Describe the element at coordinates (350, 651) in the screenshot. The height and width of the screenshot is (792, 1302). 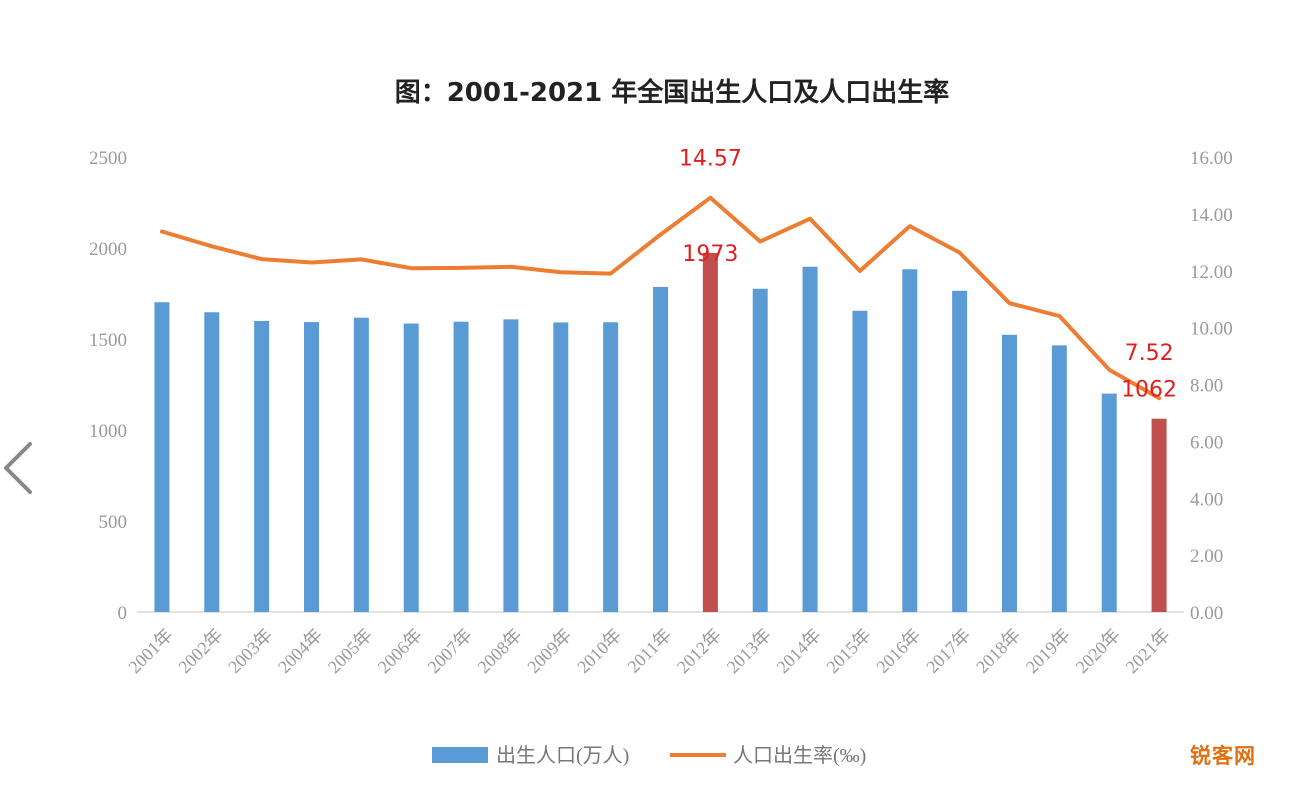
I see `x-tick-label: 2005年` at that location.